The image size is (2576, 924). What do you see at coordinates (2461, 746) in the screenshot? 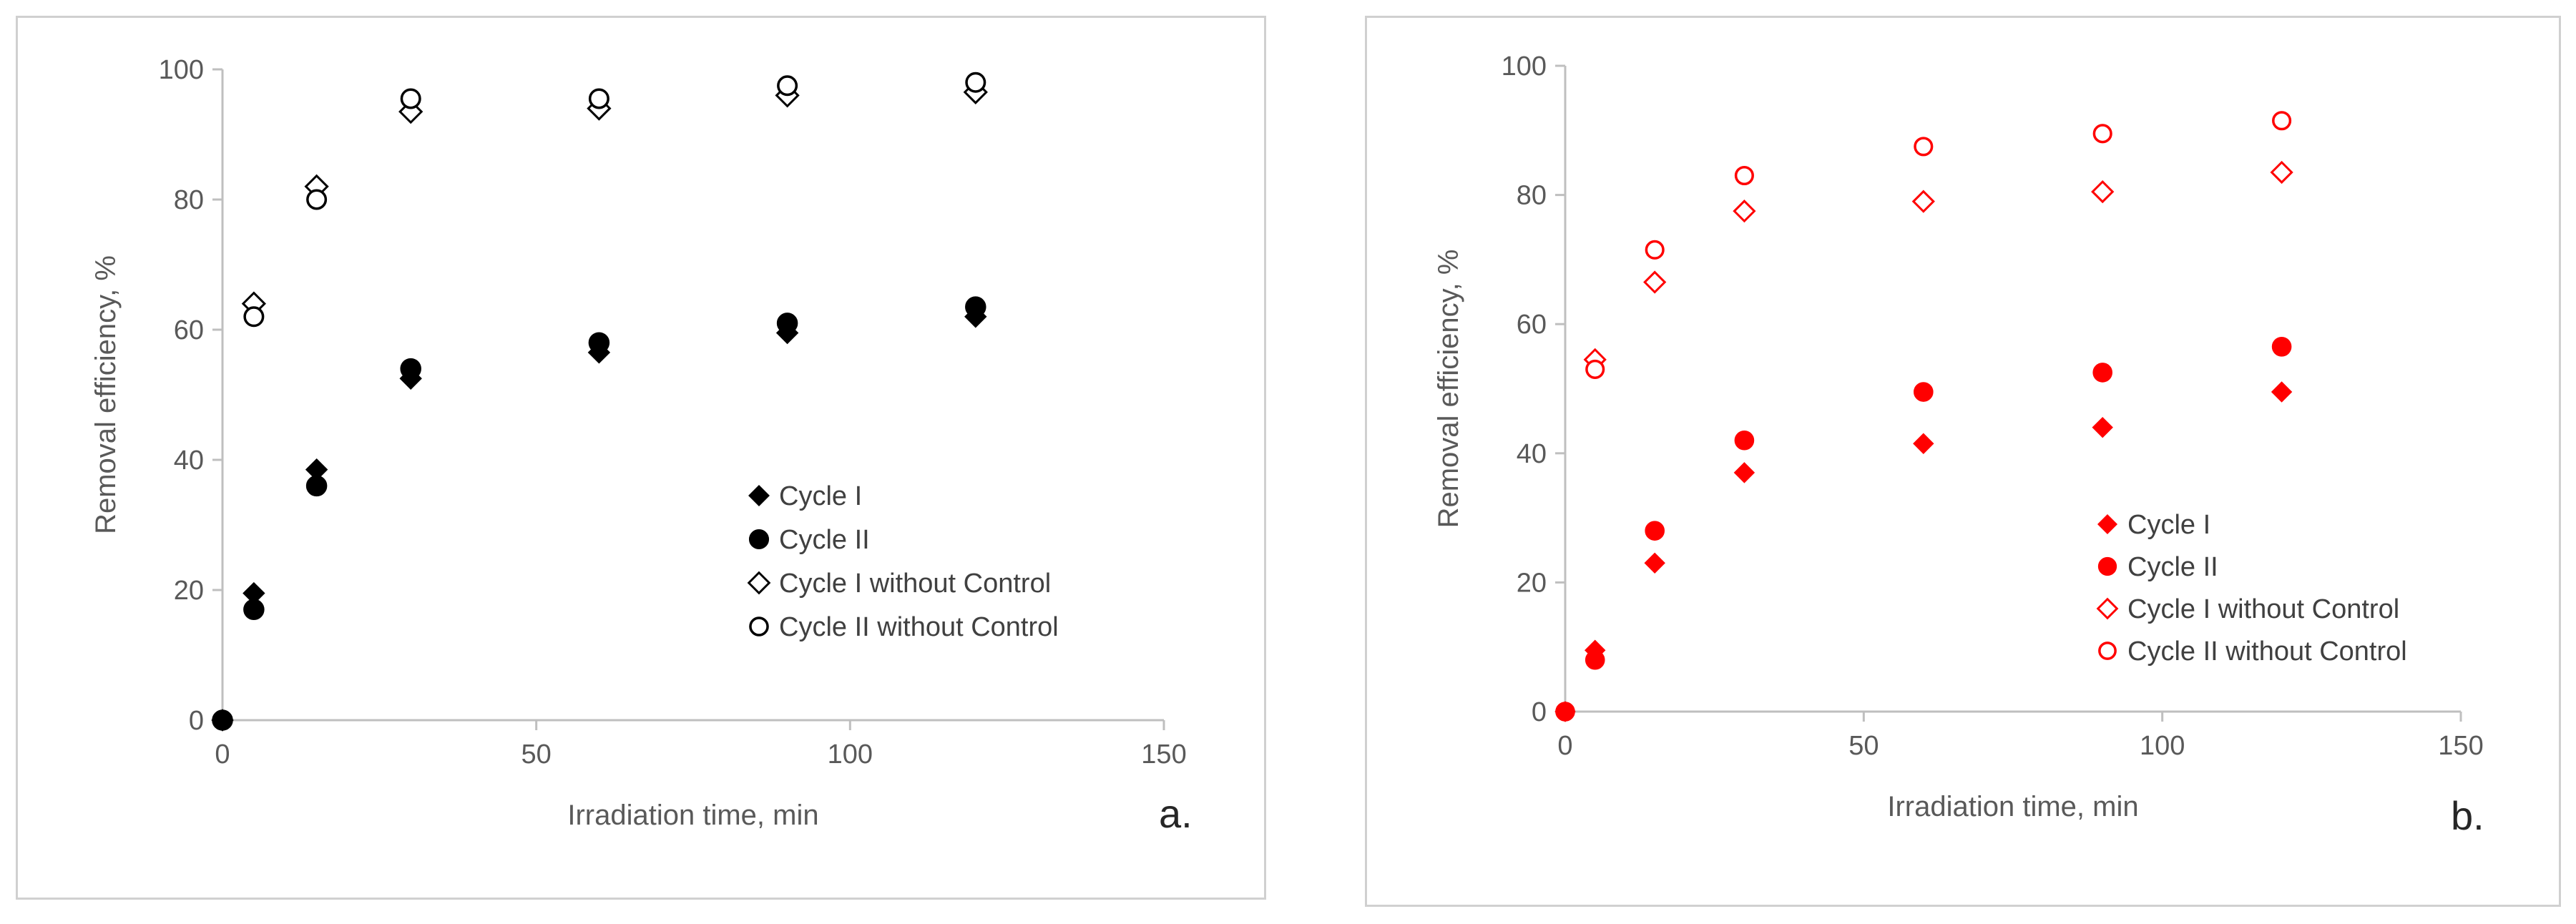
I see `chart-1-x-tick-label: 150` at bounding box center [2461, 746].